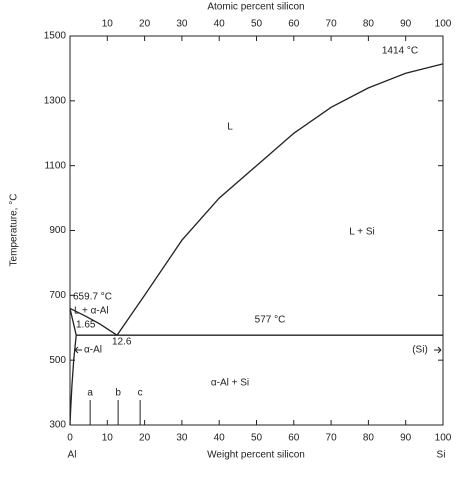  What do you see at coordinates (294, 24) in the screenshot?
I see `x2-tick-label: 60` at bounding box center [294, 24].